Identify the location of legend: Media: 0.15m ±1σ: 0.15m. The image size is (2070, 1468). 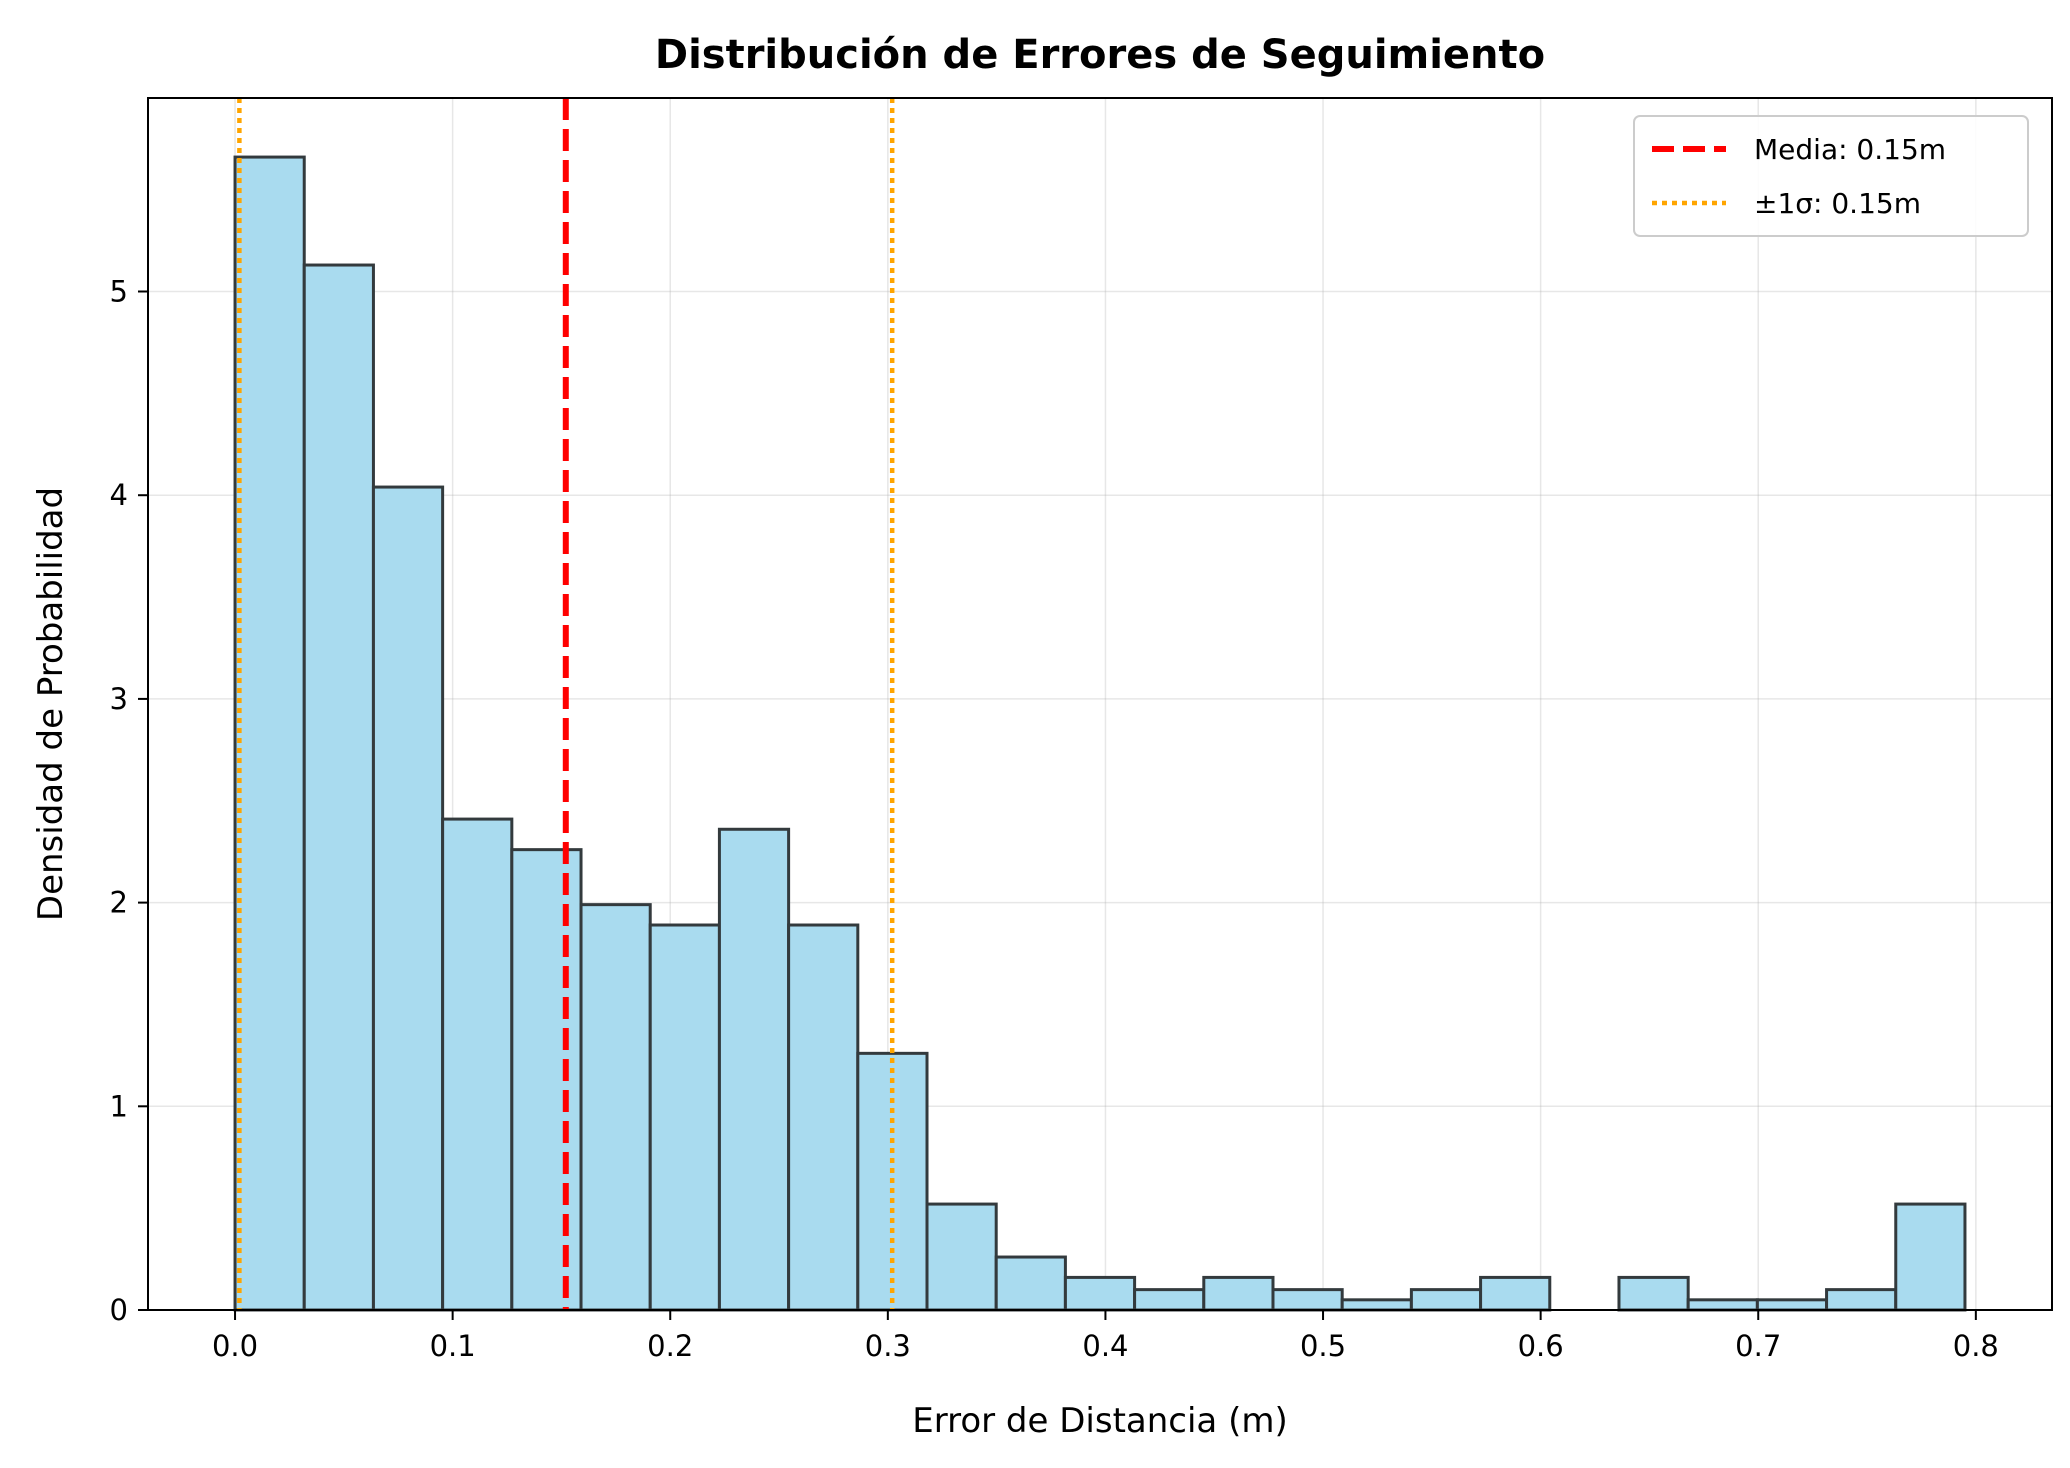
(1831, 176).